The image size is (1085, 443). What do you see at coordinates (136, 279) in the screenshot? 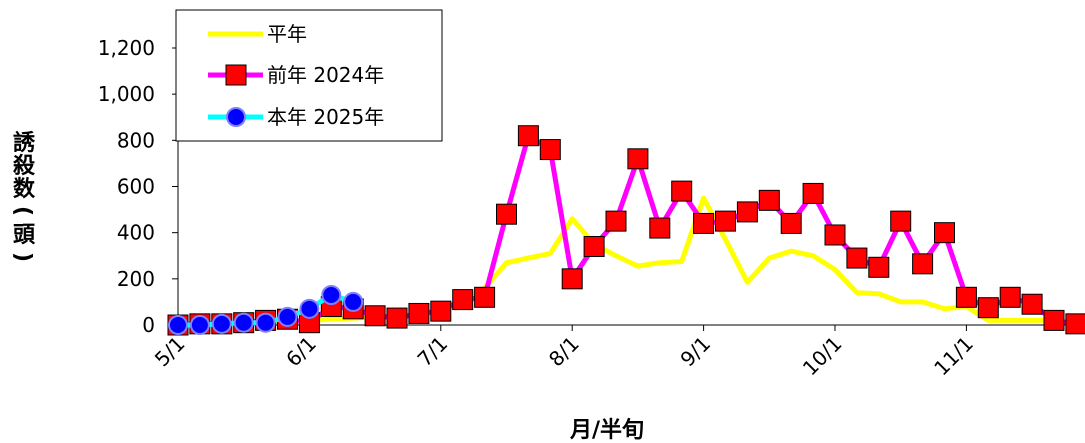
I see `y-tick-label: 200` at bounding box center [136, 279].